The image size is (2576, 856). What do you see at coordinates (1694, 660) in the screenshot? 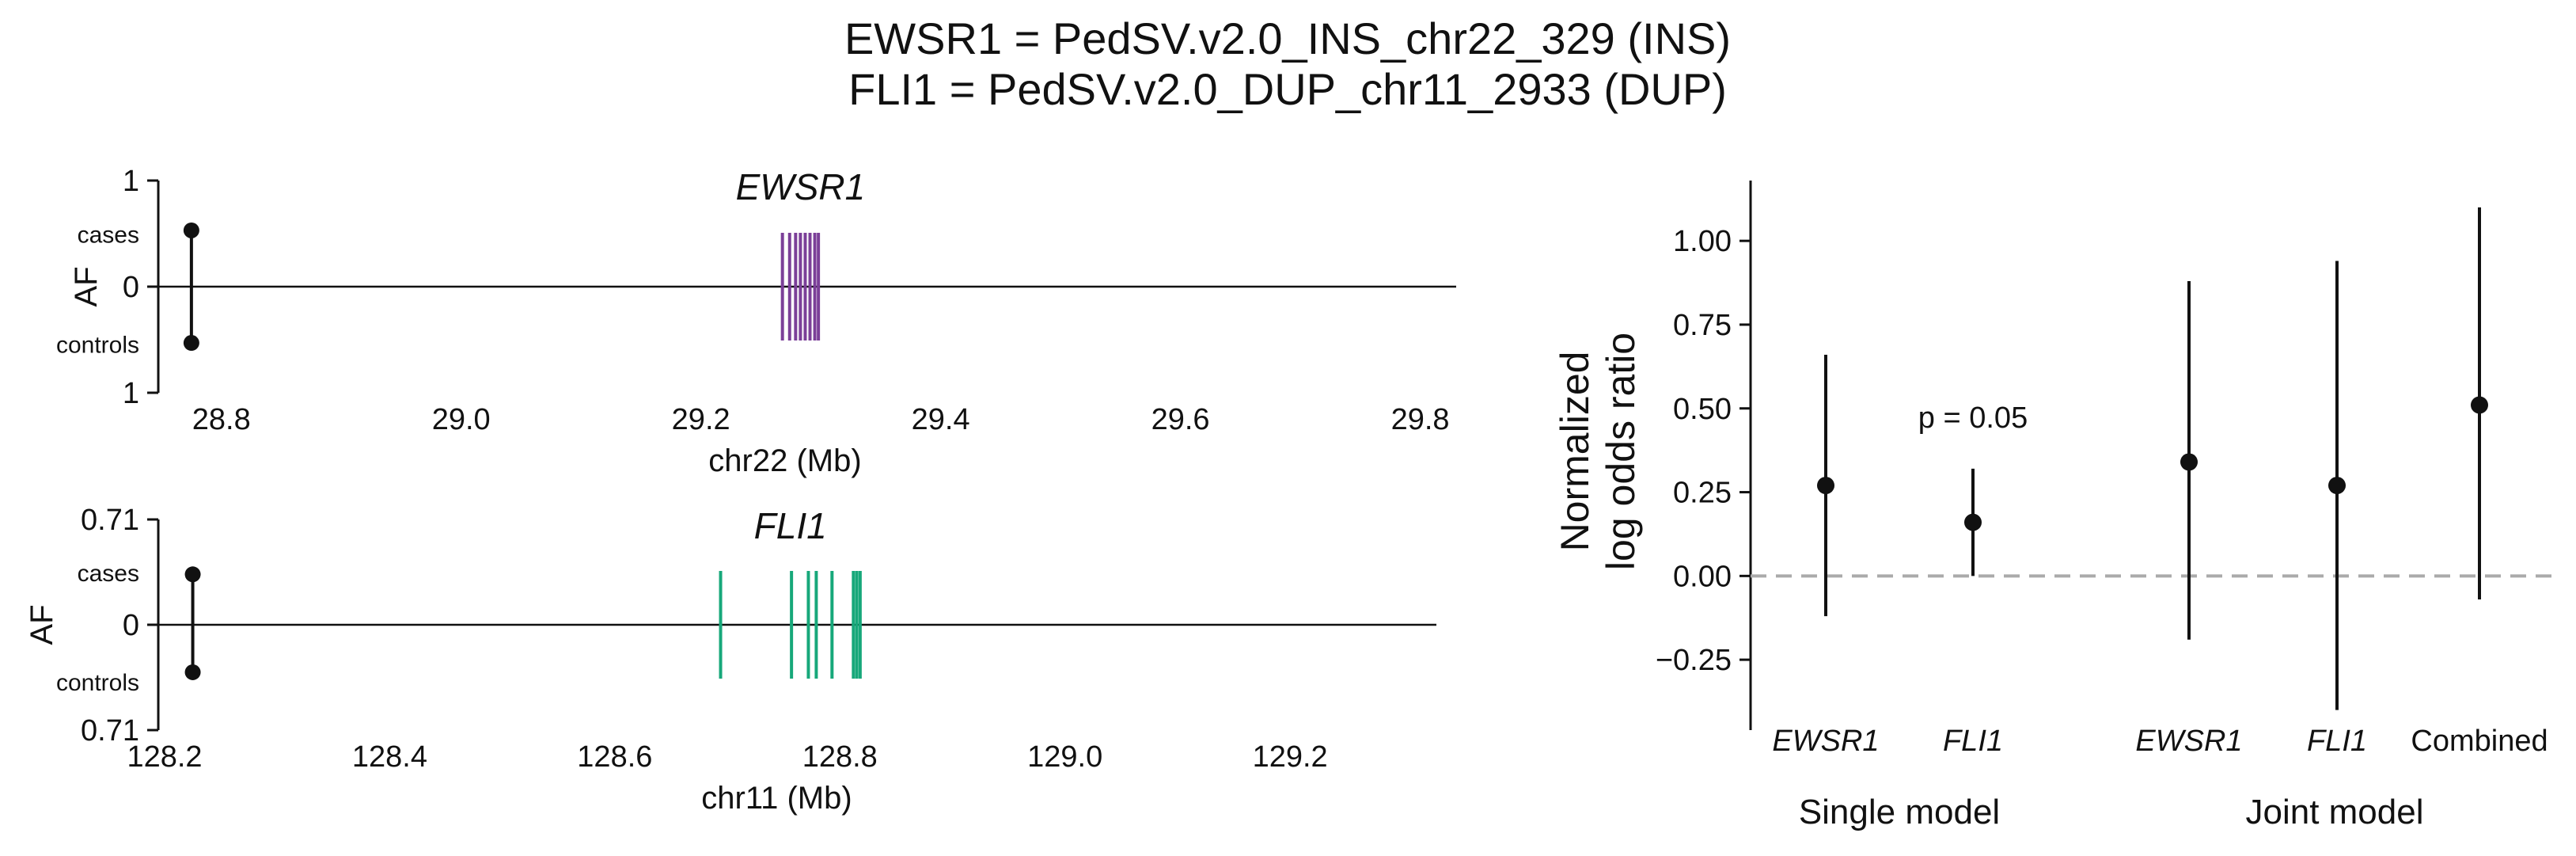
I see `y-tick-label: −0.25` at bounding box center [1694, 660].